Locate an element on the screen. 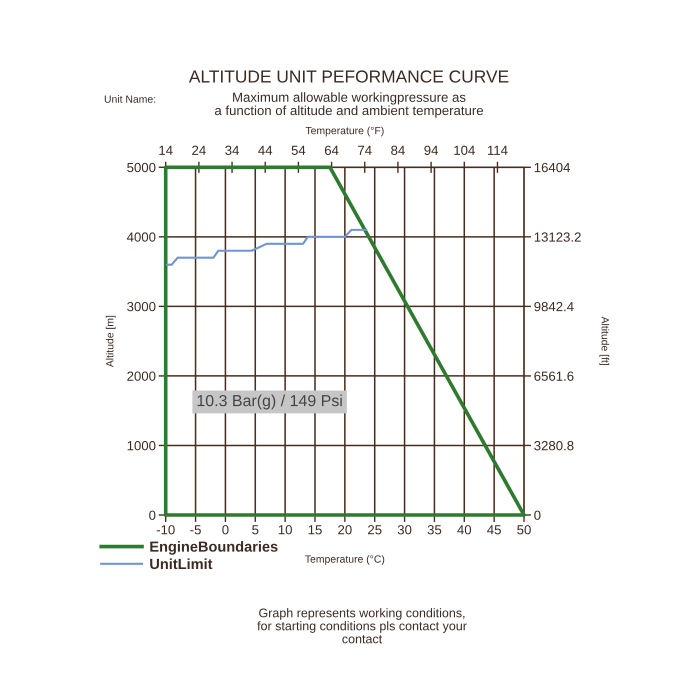 The height and width of the screenshot is (674, 697). x2-tick-label: 74 is located at coordinates (365, 150).